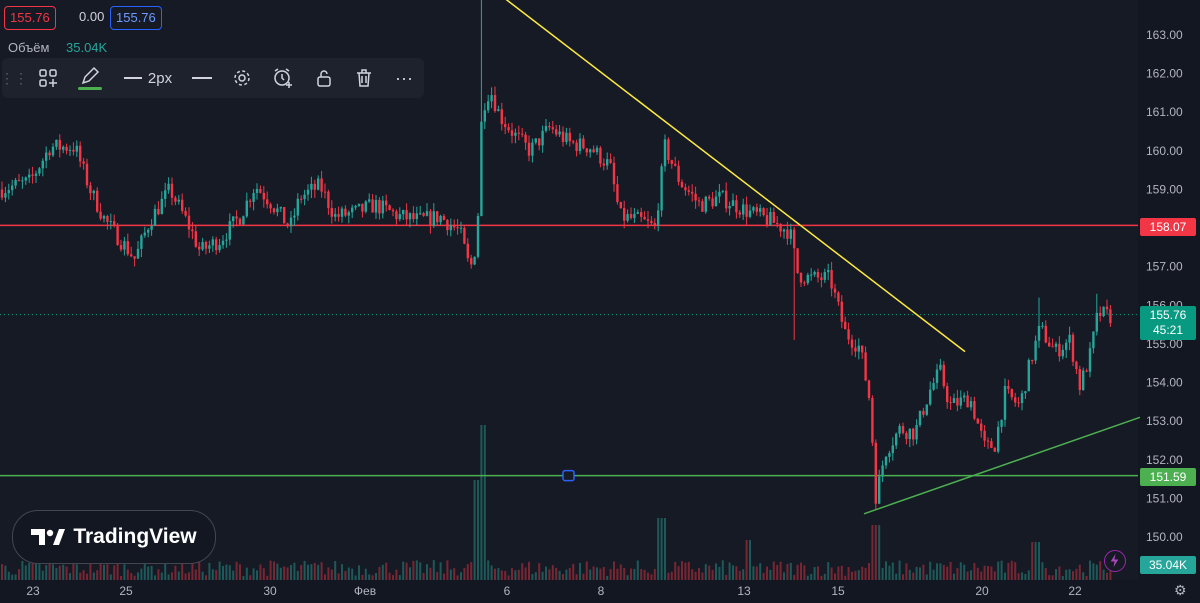  What do you see at coordinates (1168, 227) in the screenshot?
I see `resistance-price-tag: 158.07` at bounding box center [1168, 227].